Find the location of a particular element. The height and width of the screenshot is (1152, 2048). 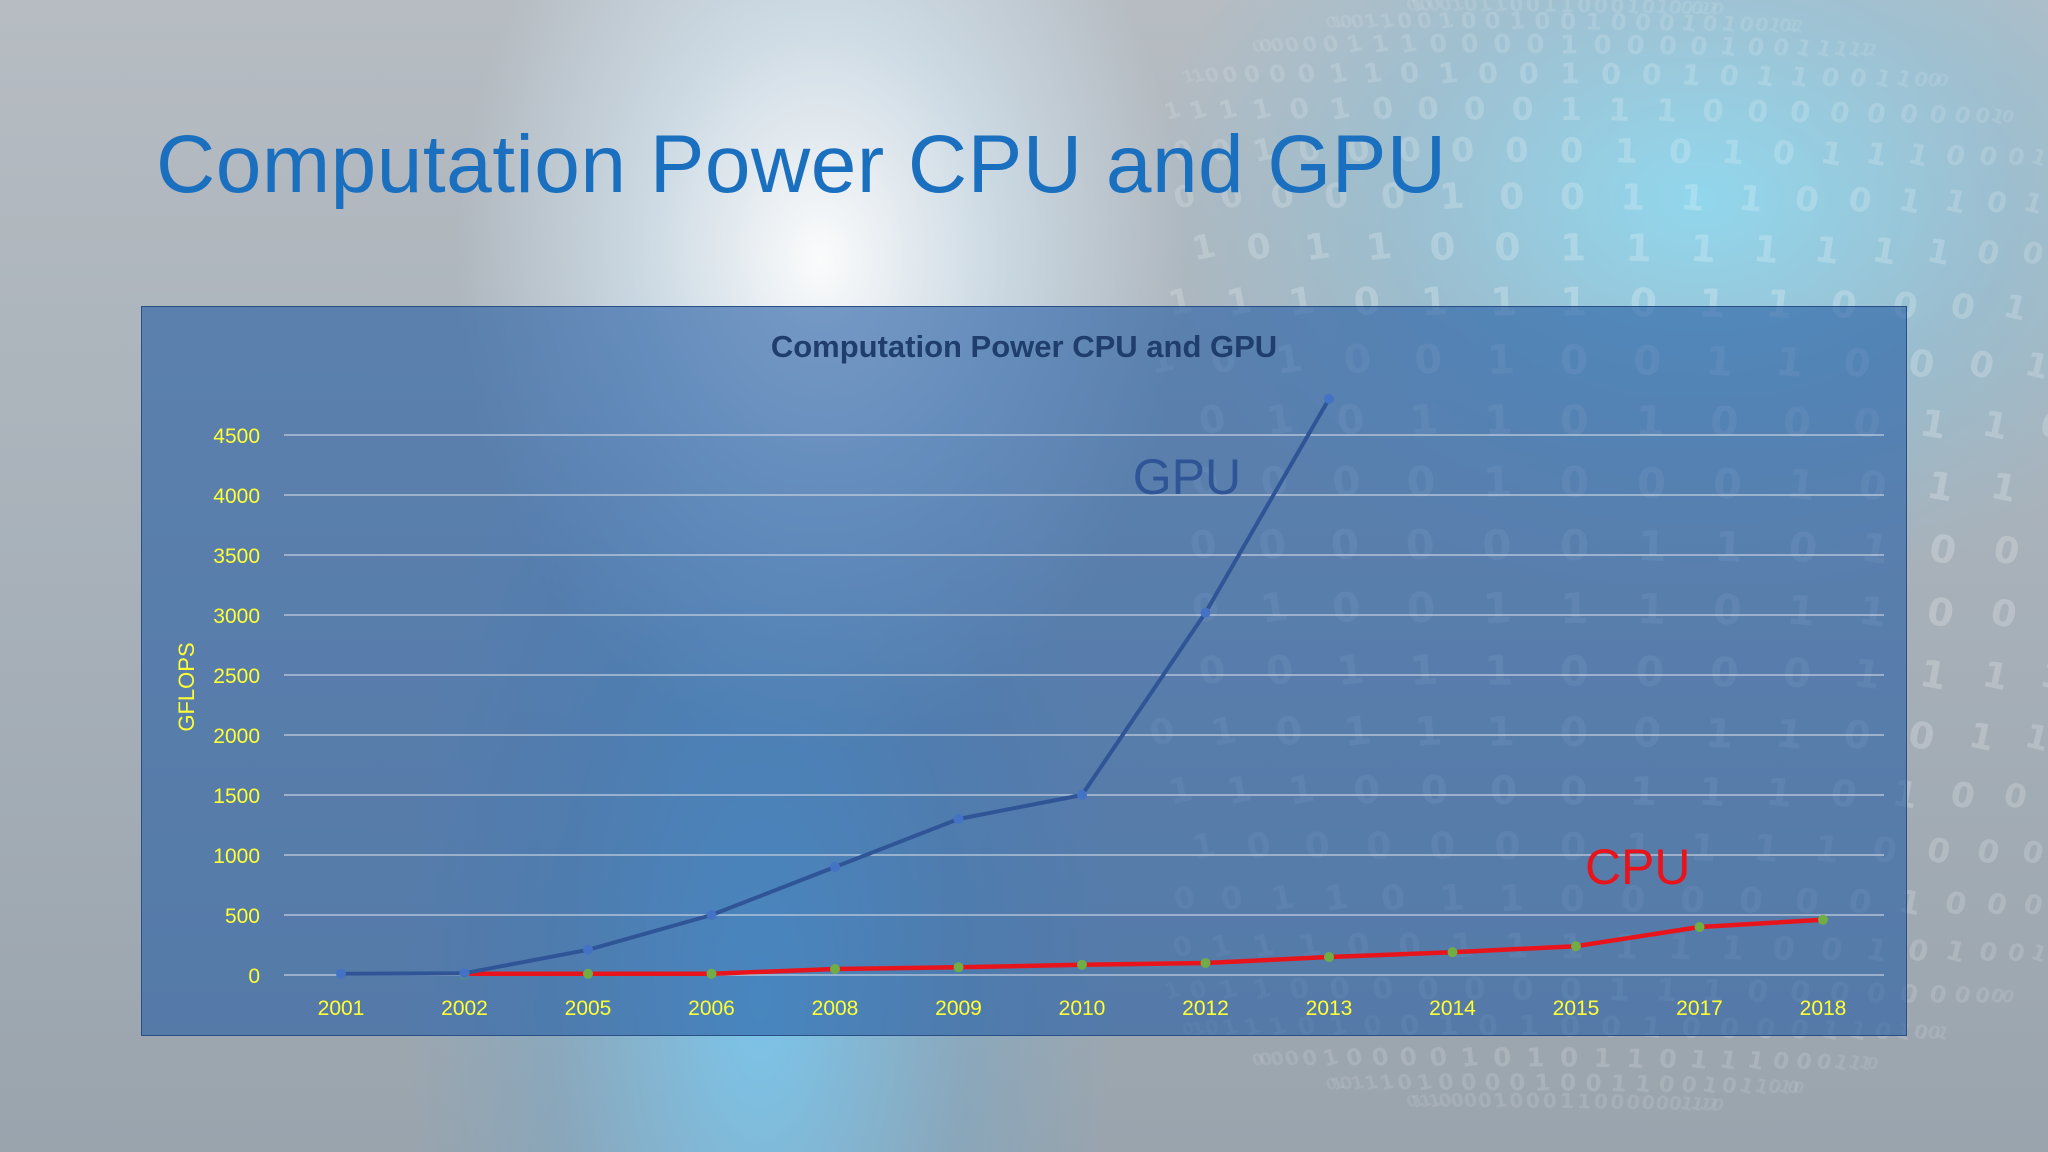

chart-title: Computation Power CPU and GPU is located at coordinates (1024, 346).